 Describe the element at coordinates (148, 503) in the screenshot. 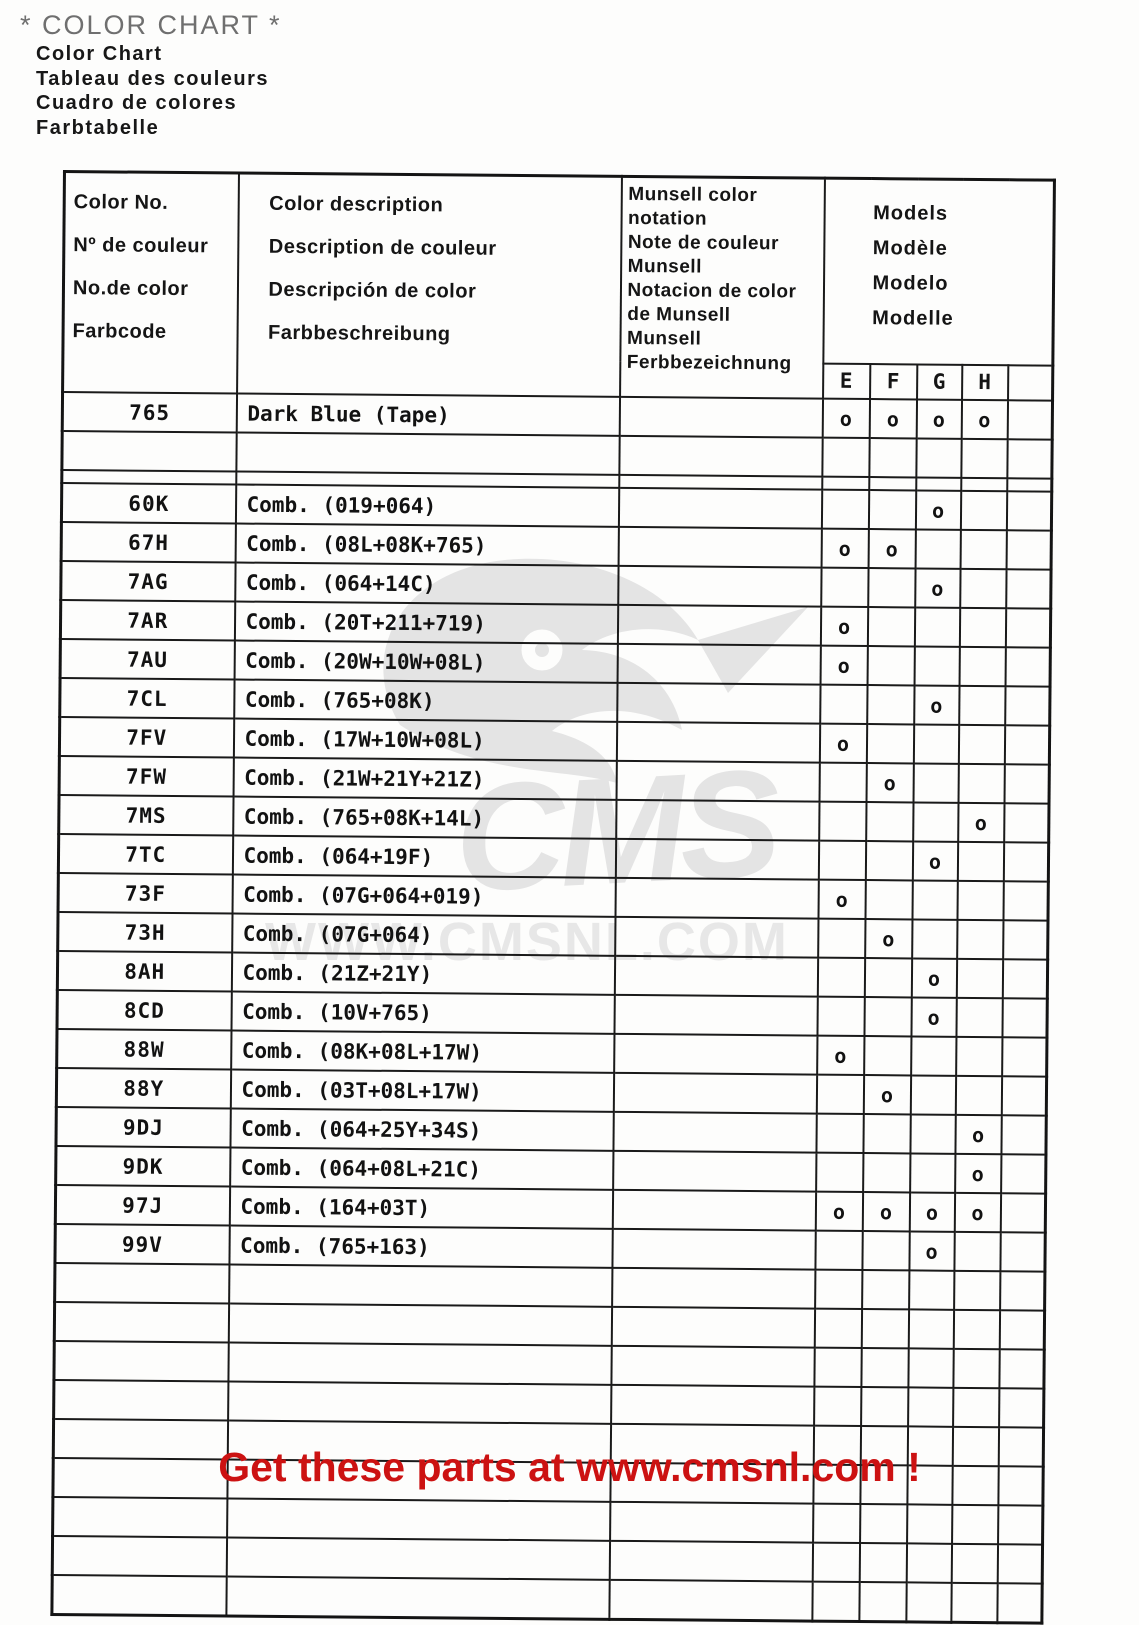

I see `color-no-cell: 60K` at that location.